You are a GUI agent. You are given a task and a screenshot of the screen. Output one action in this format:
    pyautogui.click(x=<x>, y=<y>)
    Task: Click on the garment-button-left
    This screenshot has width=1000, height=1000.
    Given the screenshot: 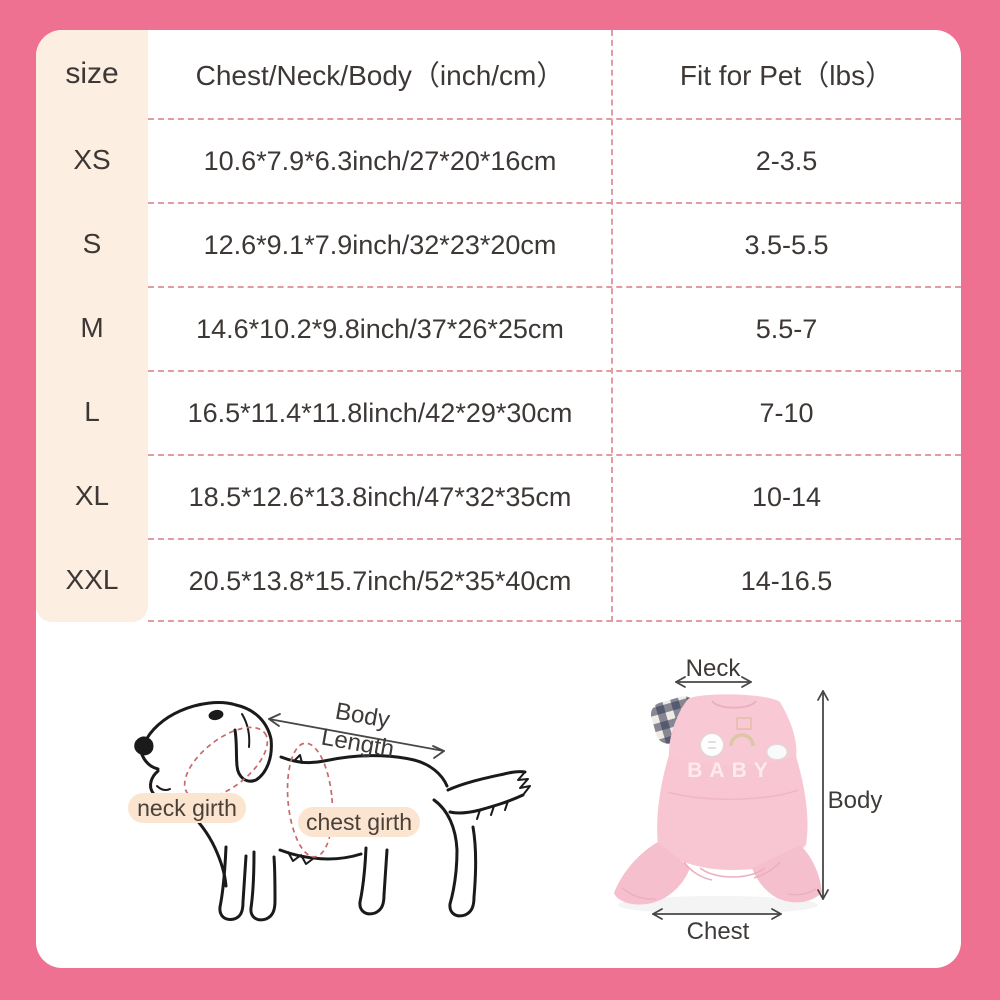 What is the action you would take?
    pyautogui.click(x=712, y=745)
    